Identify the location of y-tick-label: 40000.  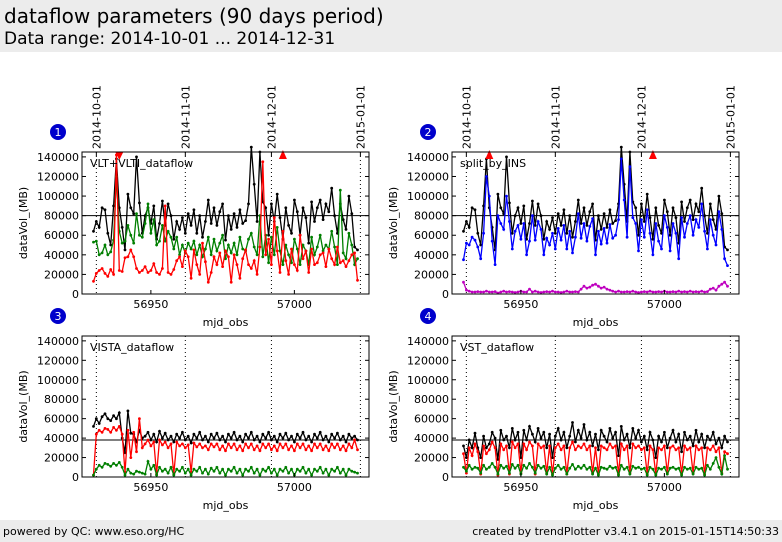
(431, 255).